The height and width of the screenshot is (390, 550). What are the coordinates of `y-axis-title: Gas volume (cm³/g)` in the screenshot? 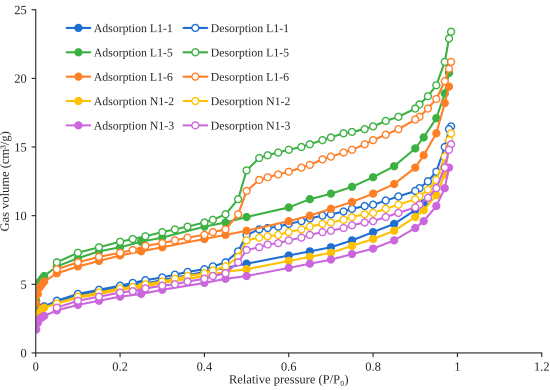 It's located at (6, 181).